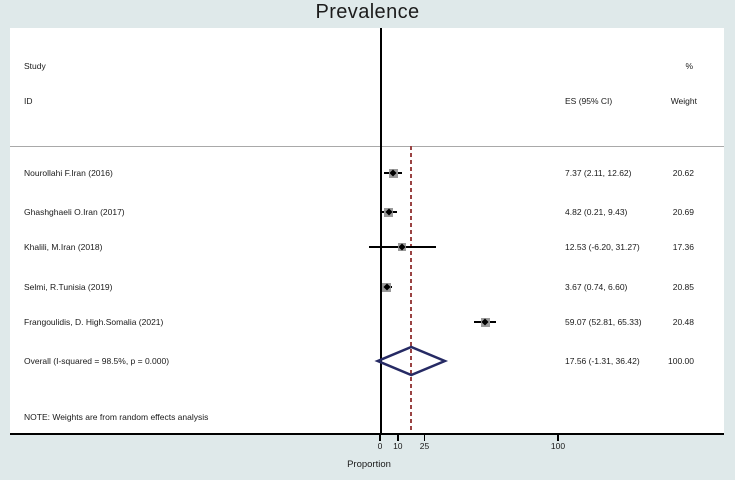 This screenshot has width=735, height=480. What do you see at coordinates (63, 247) in the screenshot?
I see `study-label: Khalili, M.Iran (2018)` at bounding box center [63, 247].